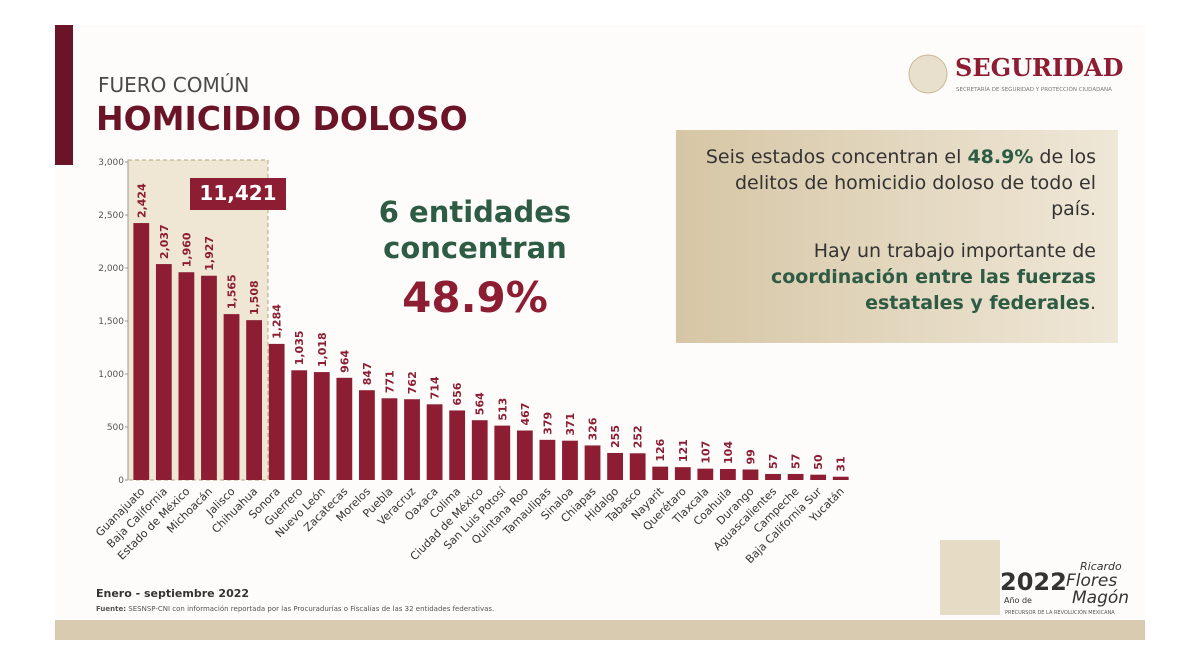  I want to click on value-label: 564, so click(480, 403).